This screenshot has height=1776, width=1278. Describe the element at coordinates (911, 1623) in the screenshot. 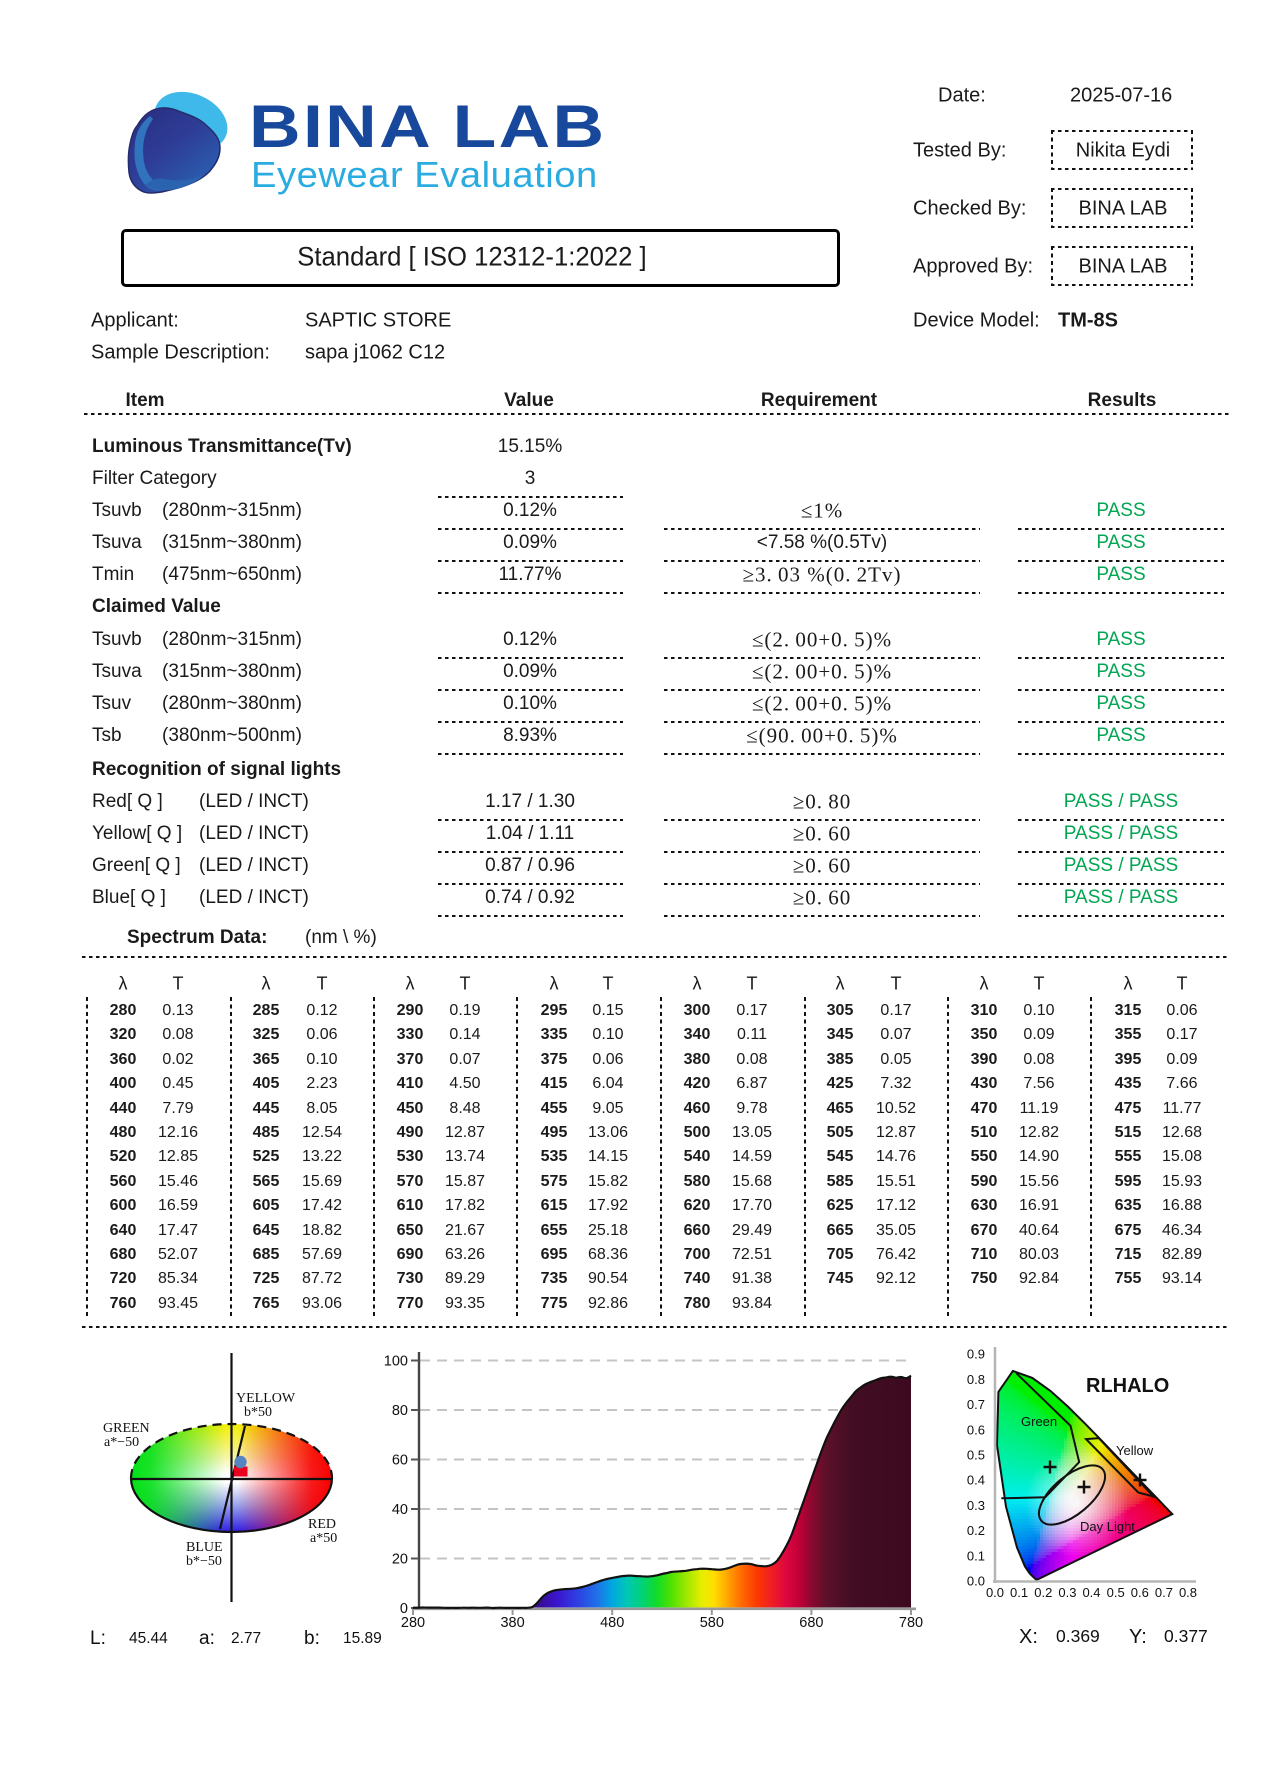

I see `svg-text: 780` at that location.